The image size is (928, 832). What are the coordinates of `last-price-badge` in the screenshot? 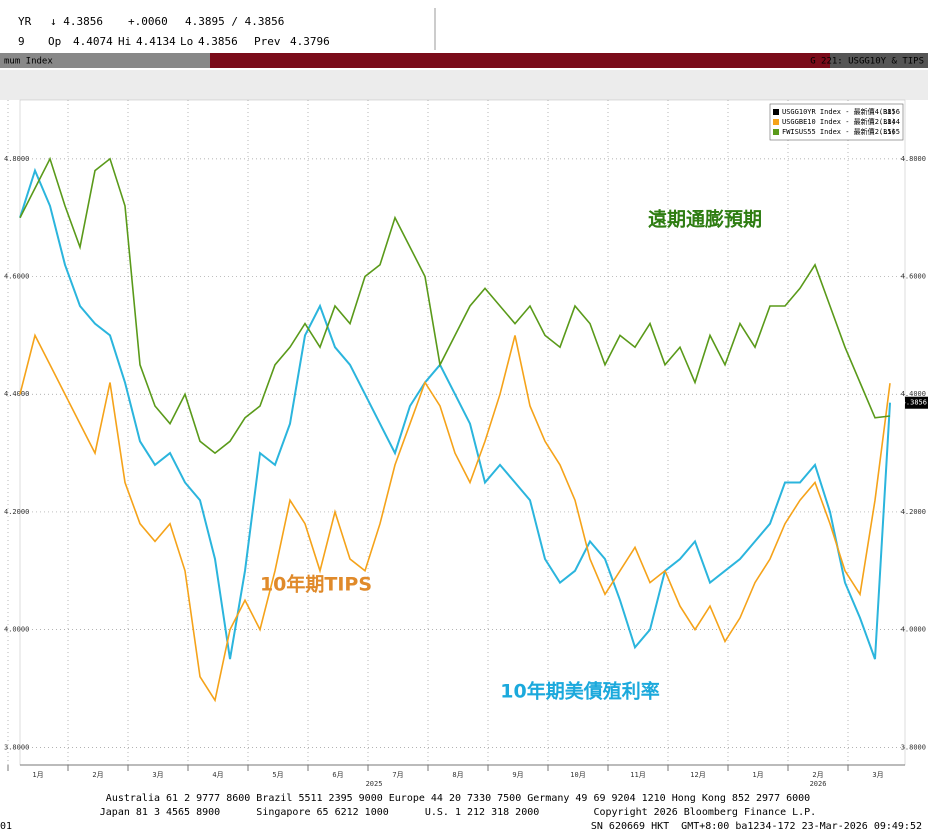 It's located at (916, 402).